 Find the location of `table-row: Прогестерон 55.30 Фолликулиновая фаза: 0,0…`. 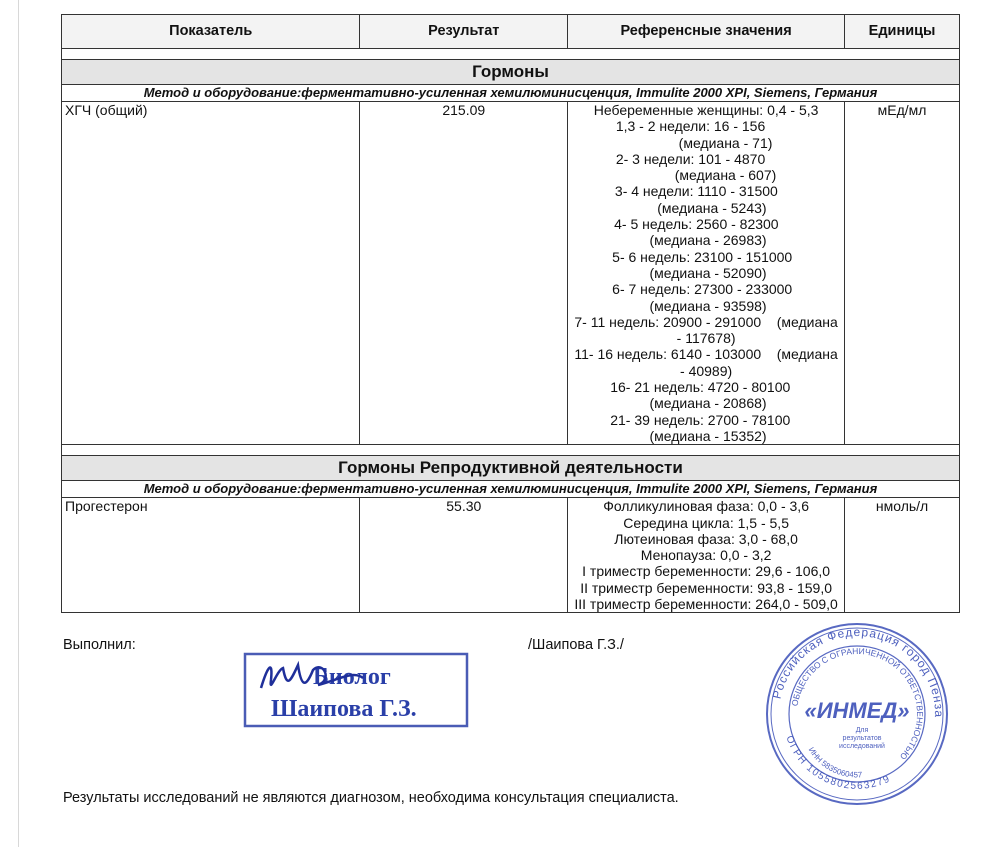

table-row: Прогестерон 55.30 Фолликулиновая фаза: 0,0… is located at coordinates (510, 555).